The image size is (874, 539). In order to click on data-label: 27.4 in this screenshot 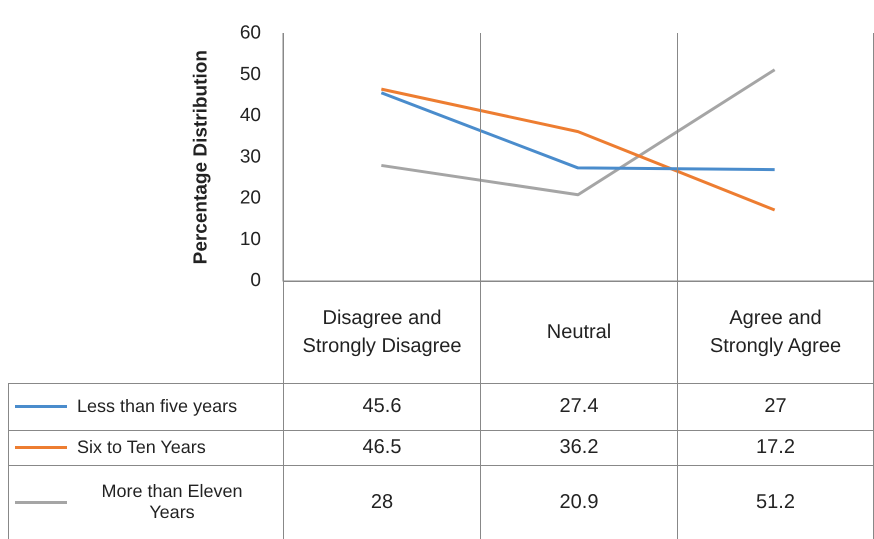, I will do `click(579, 406)`.